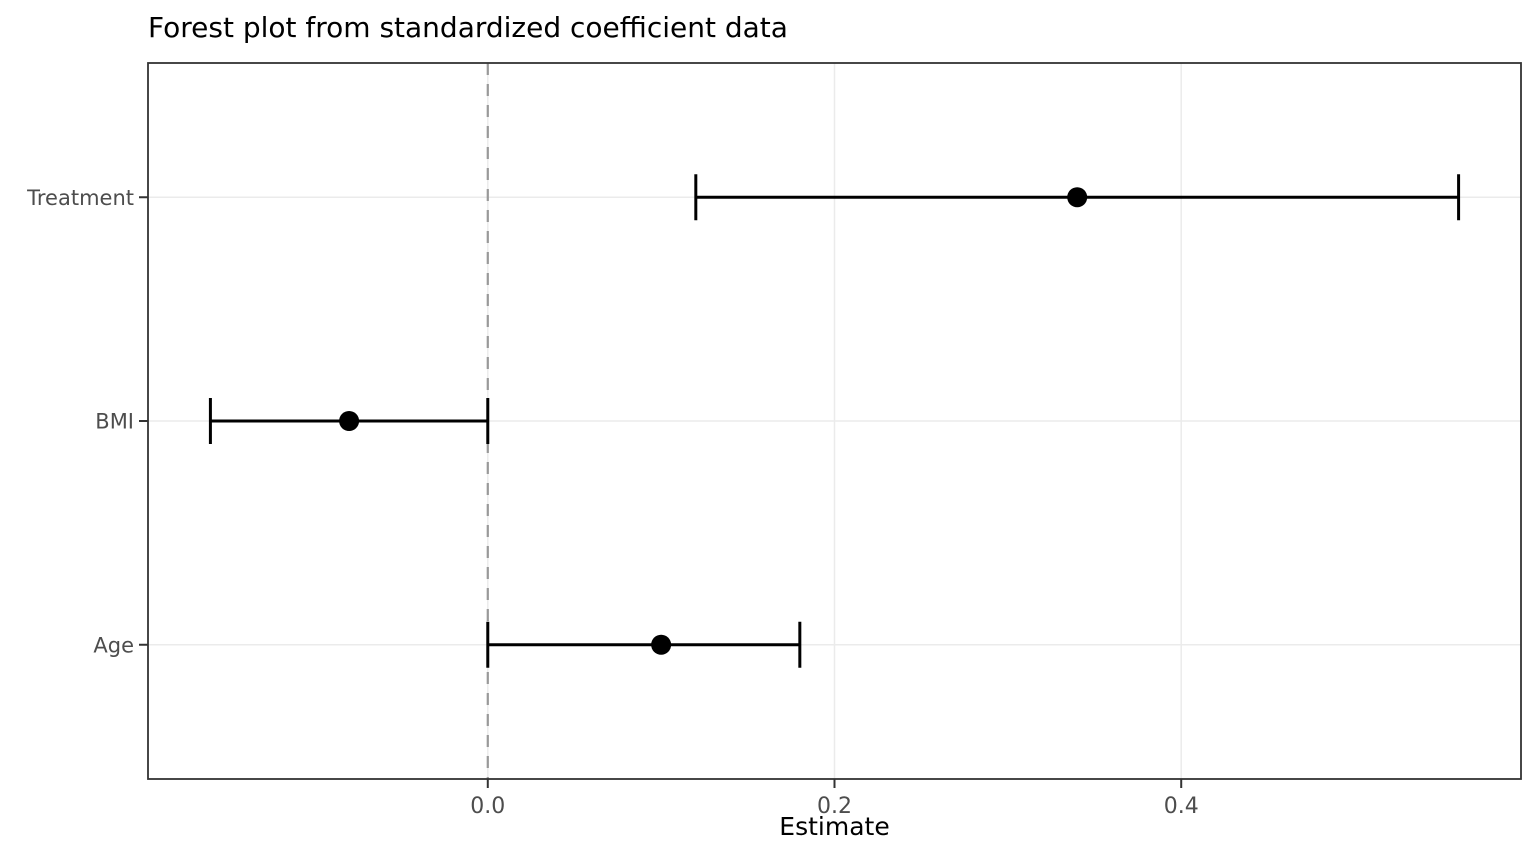 This screenshot has width=1536, height=864. I want to click on estimate-point-age, so click(661, 644).